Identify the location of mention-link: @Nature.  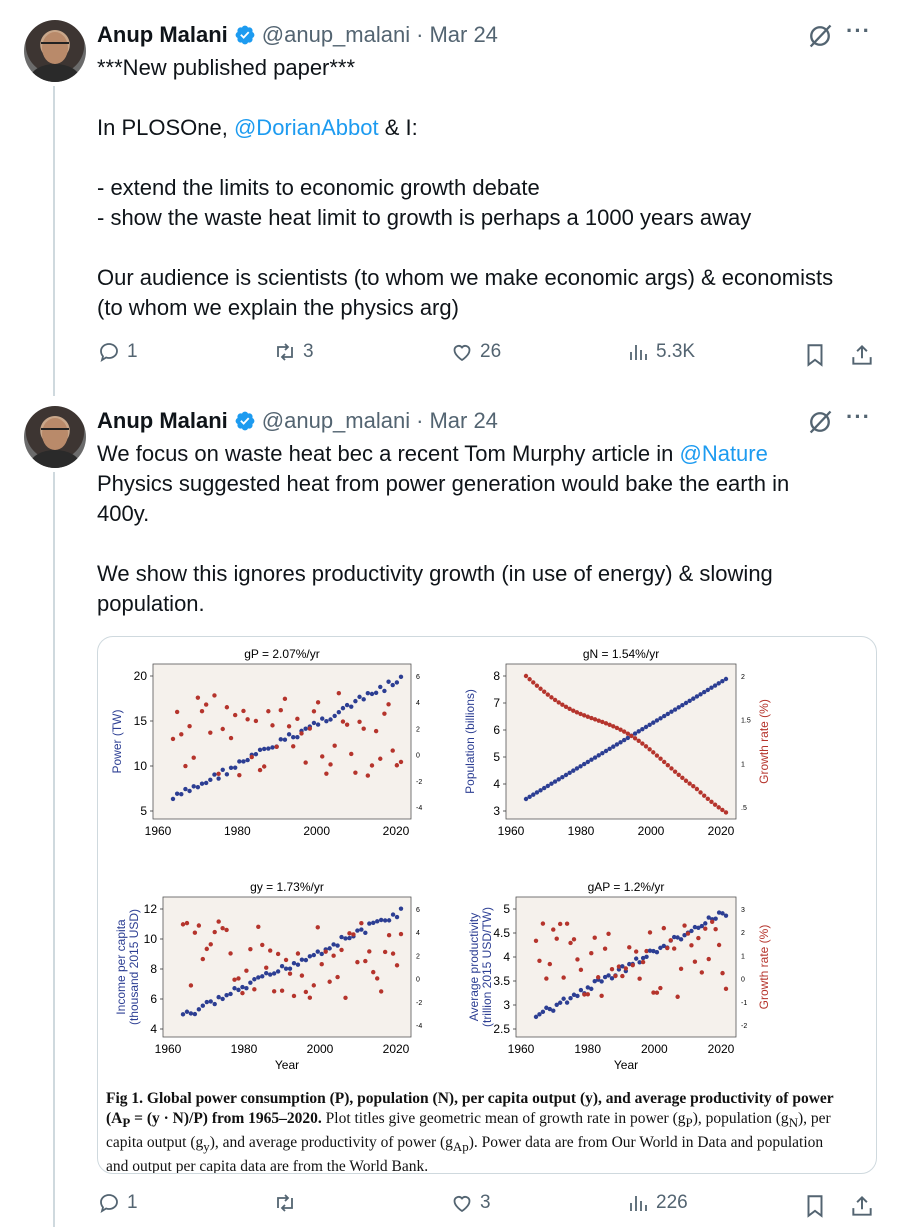
(723, 453).